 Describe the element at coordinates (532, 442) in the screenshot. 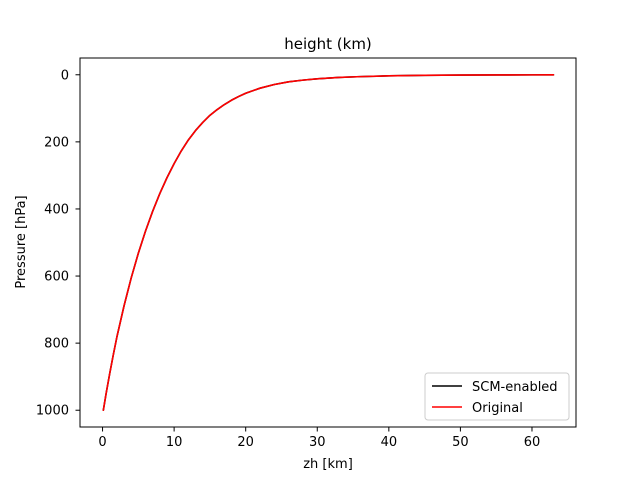

I see `x-tick-label: 60` at that location.